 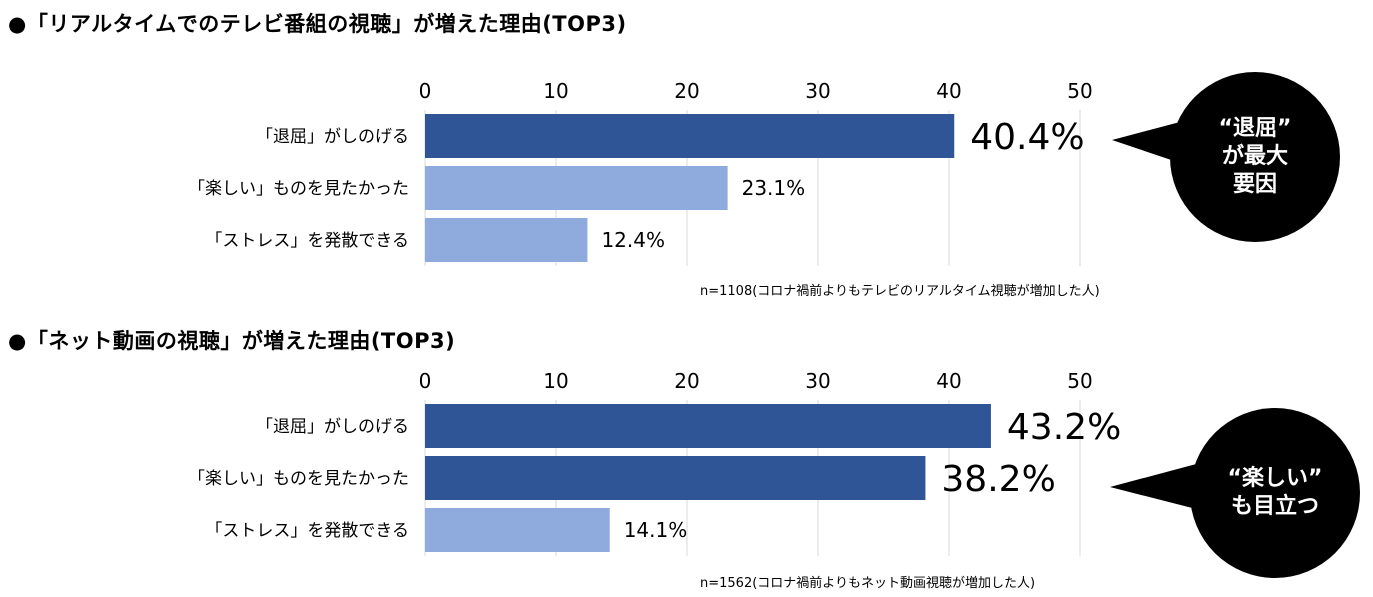 I want to click on chart2-value-label: 38.2%, so click(x=998, y=479).